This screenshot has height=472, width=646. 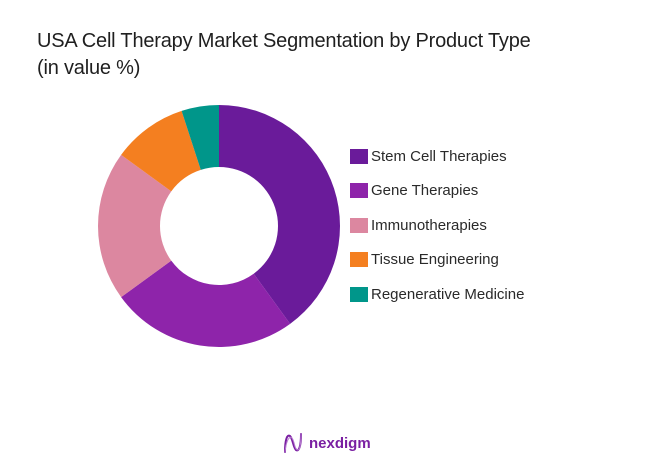 I want to click on legend-item-stem-cell-therapies: Stem Cell Therapies, so click(x=437, y=156).